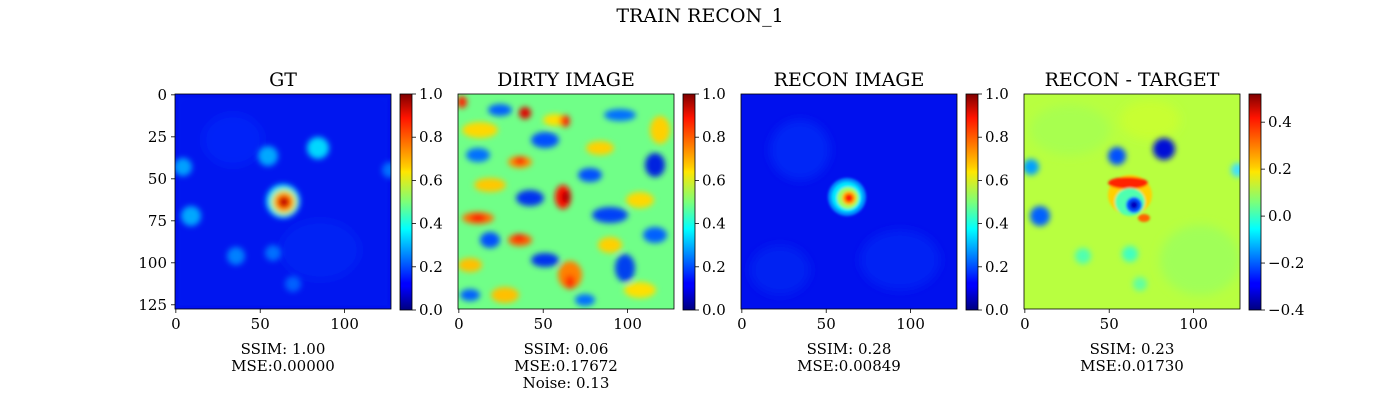 This screenshot has height=400, width=1400. Describe the element at coordinates (1132, 80) in the screenshot. I see `panel-title-diff: RECON - TARGET` at that location.